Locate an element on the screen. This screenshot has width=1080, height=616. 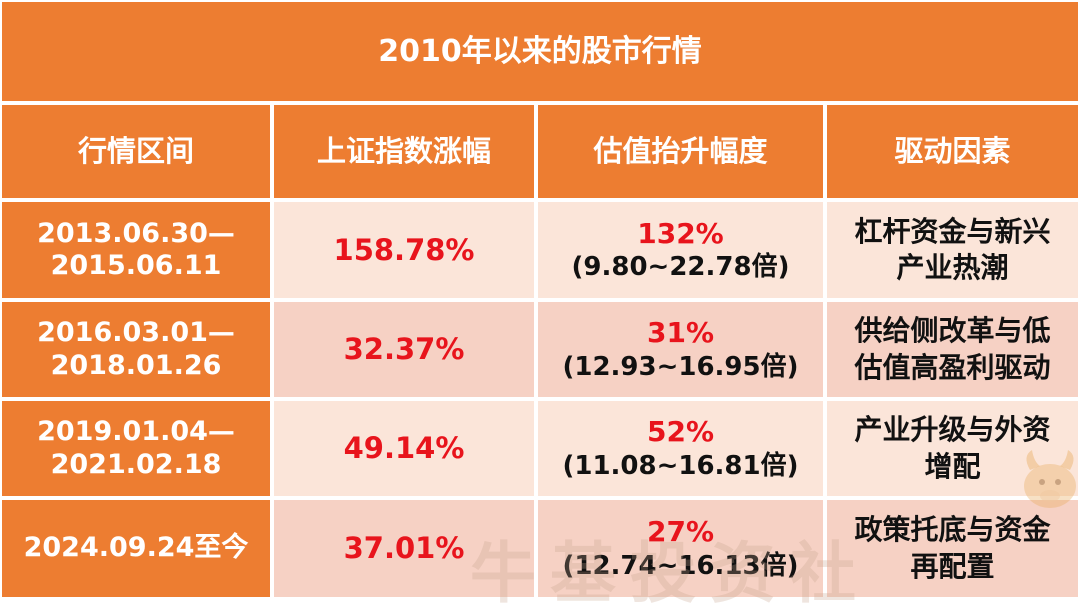
driver-text-line2: 再配置 is located at coordinates (952, 566).